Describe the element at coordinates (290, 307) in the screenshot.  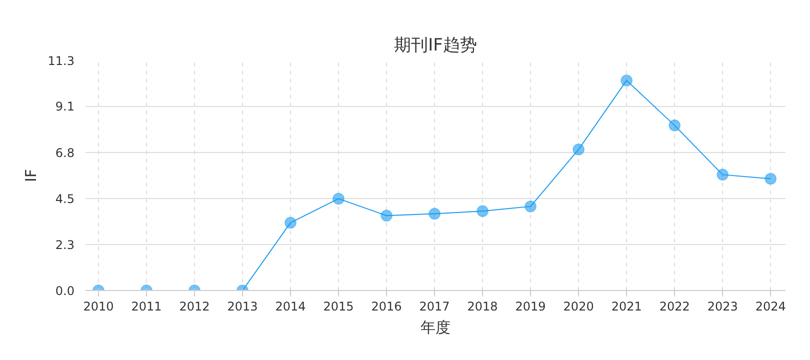
I see `x-tick-label: 2014` at that location.